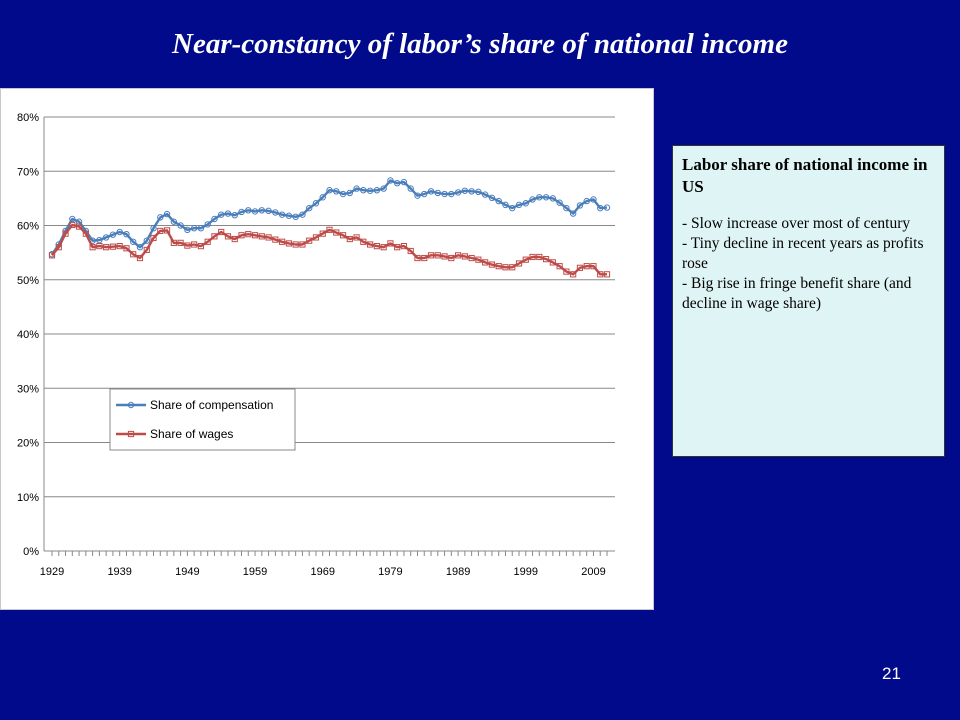  Describe the element at coordinates (322, 572) in the screenshot. I see `x-tick-label: 1969` at that location.